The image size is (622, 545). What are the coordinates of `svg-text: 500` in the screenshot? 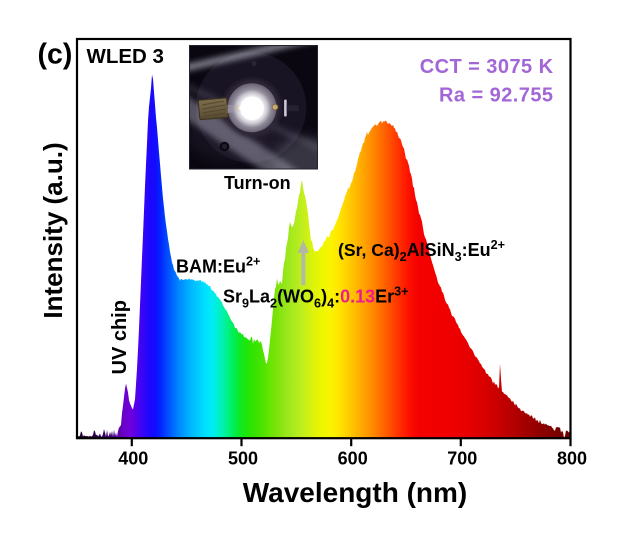 It's located at (243, 459).